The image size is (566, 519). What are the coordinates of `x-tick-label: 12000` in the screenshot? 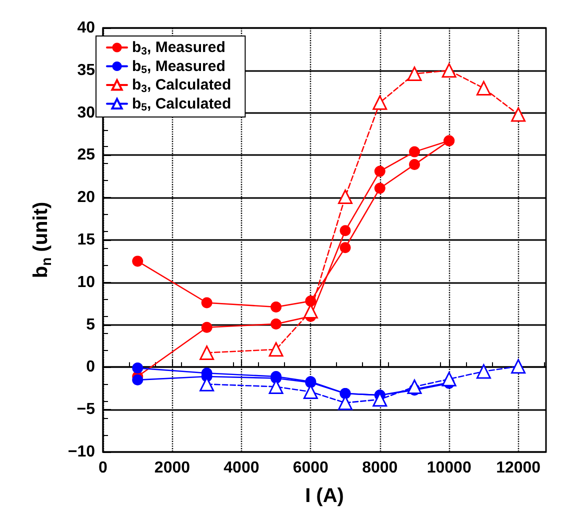 It's located at (518, 468).